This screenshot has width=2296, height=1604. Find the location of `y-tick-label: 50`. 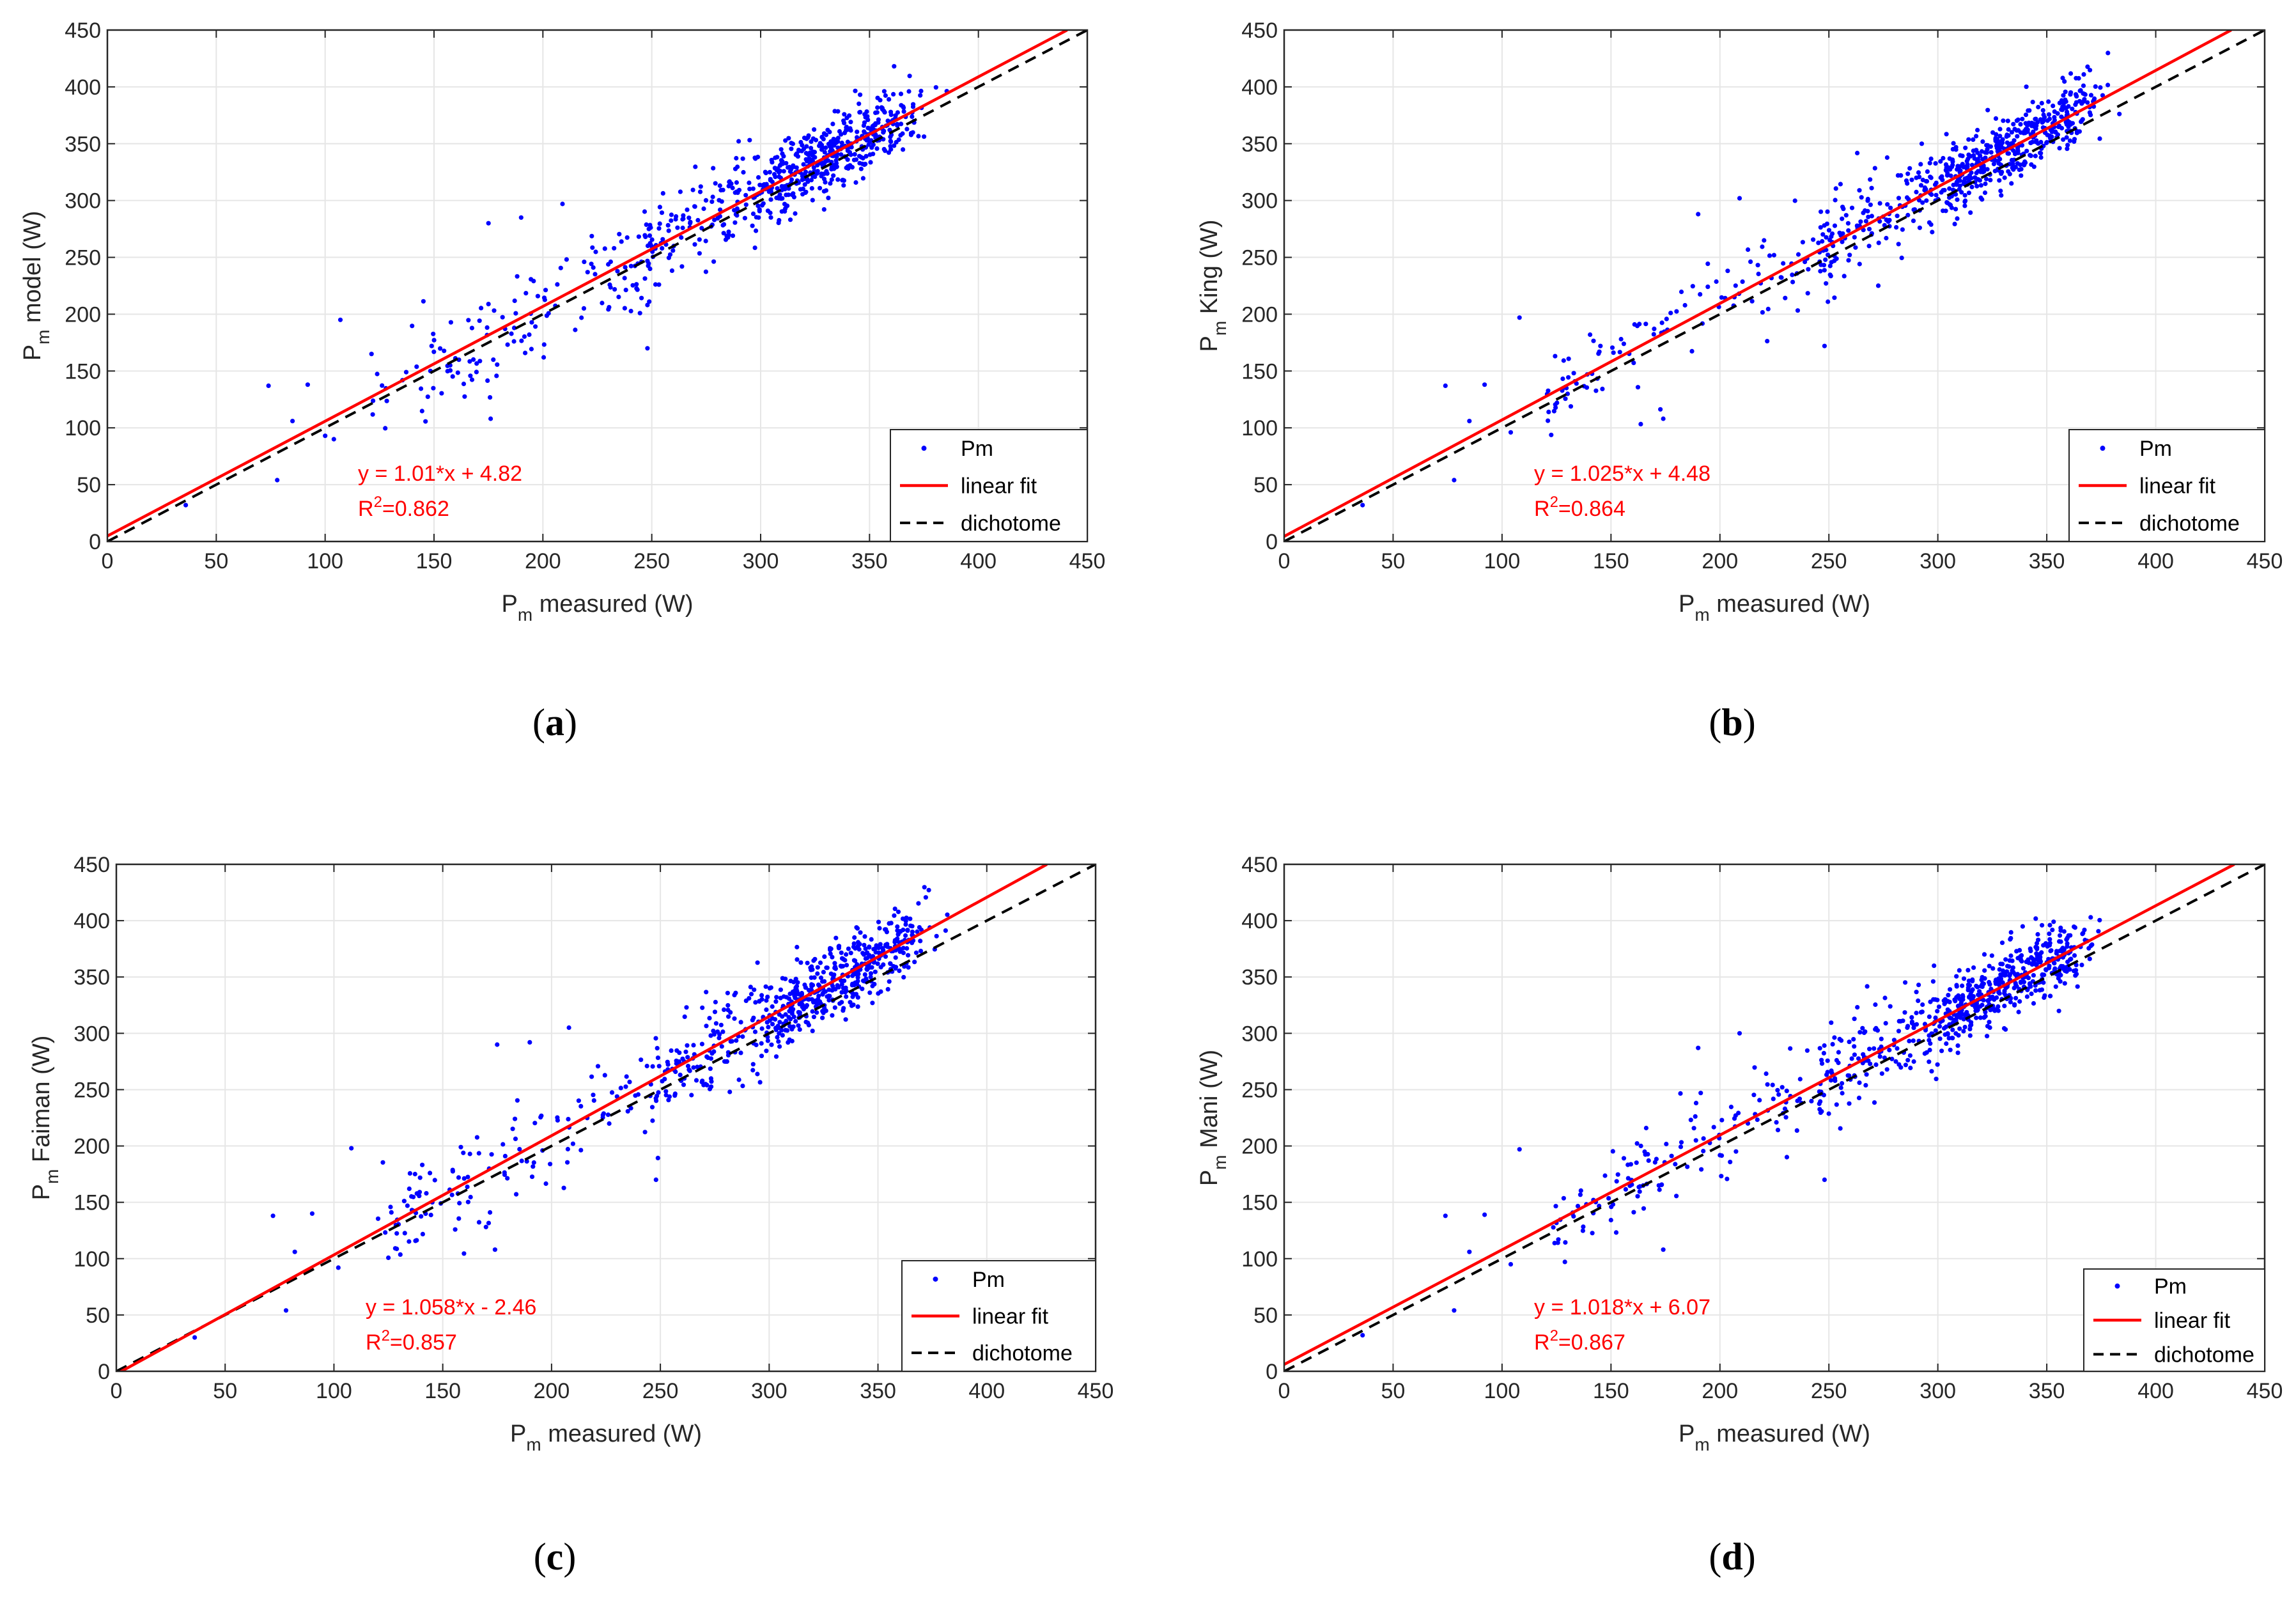

y-tick-label: 50 is located at coordinates (89, 485).